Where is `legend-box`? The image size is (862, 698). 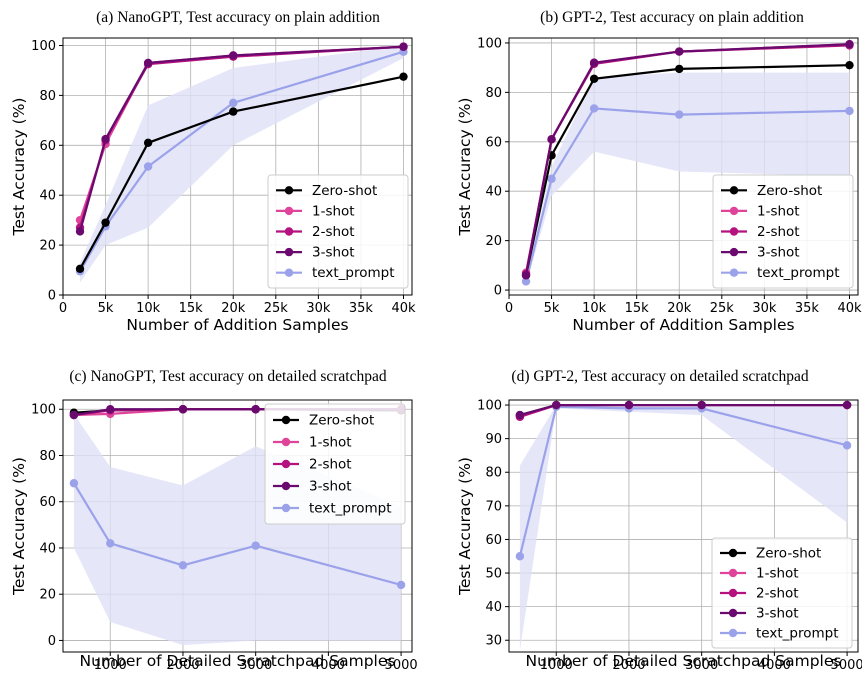
legend-box is located at coordinates (783, 231).